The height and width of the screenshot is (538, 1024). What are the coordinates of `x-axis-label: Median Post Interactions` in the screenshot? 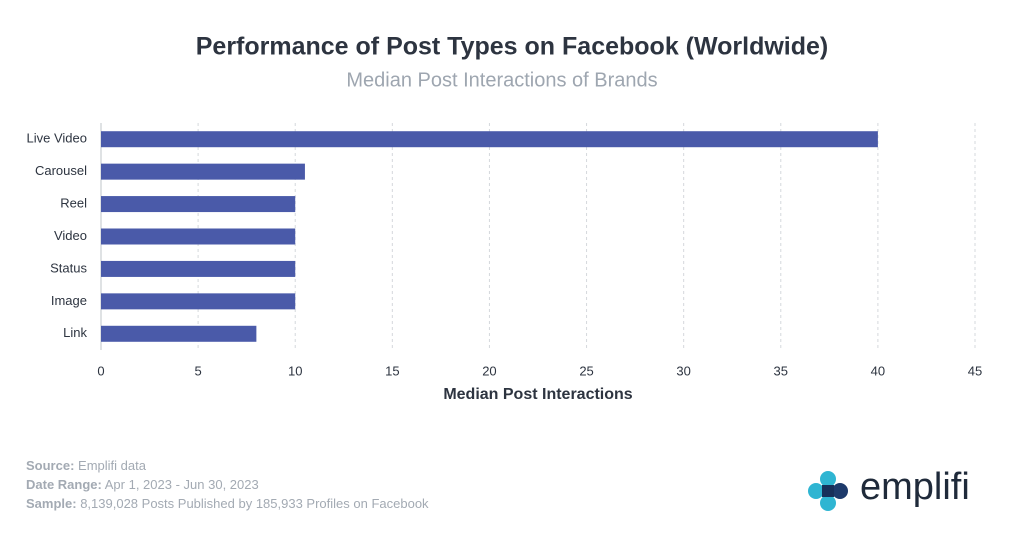 It's located at (537, 394).